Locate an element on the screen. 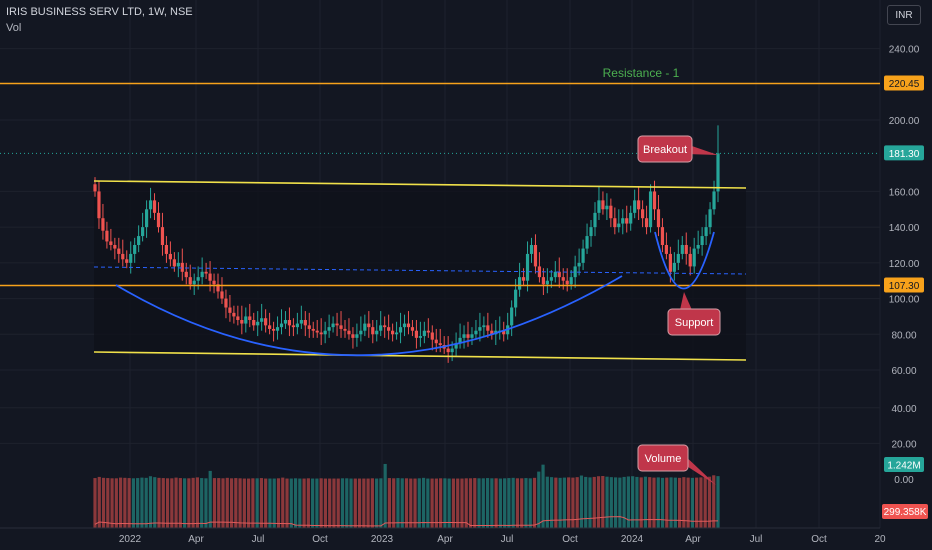  volume-ma-badge-bg is located at coordinates (905, 511).